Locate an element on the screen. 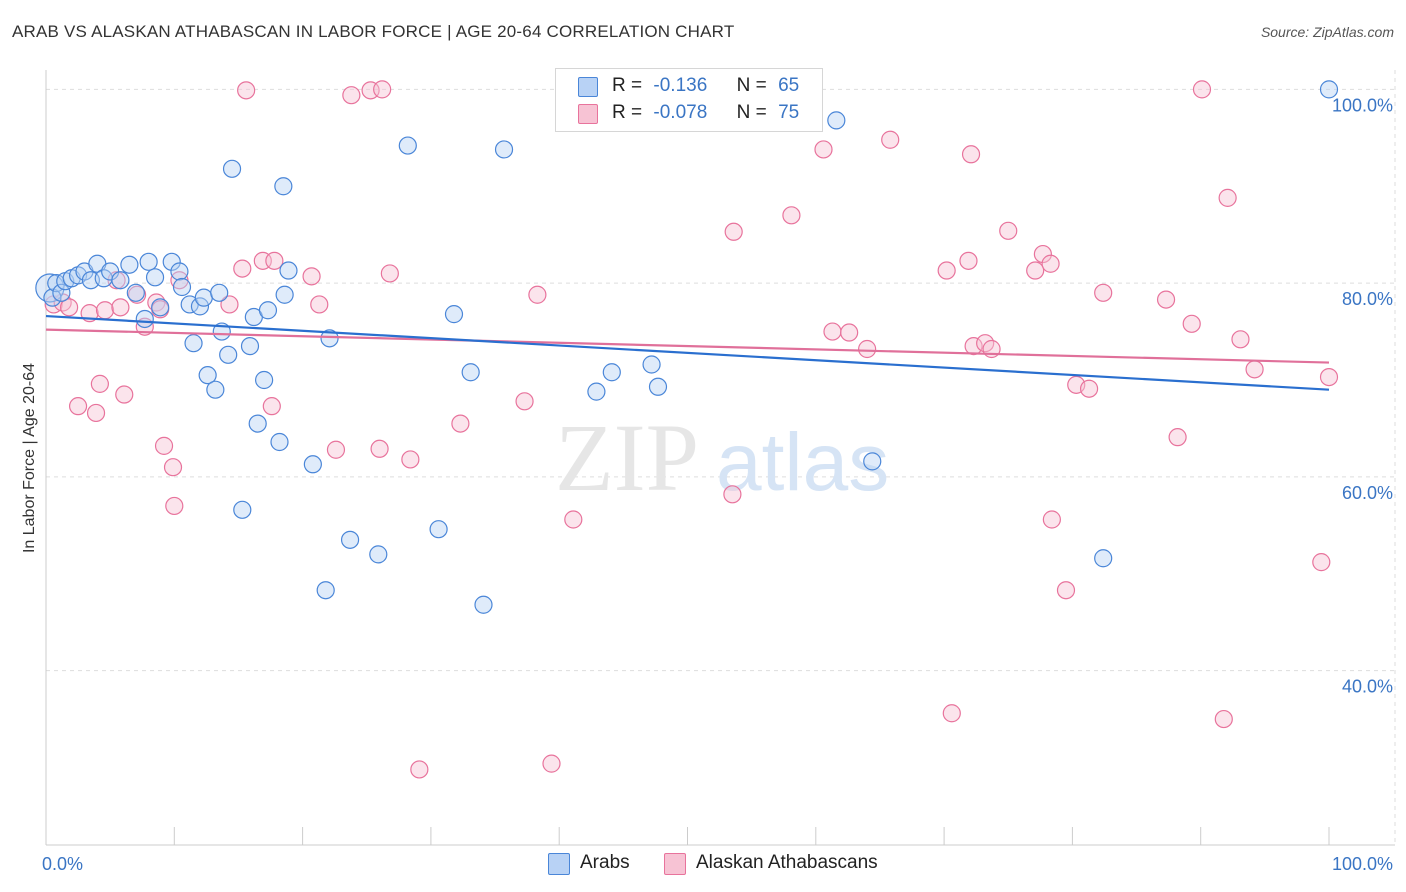 The width and height of the screenshot is (1406, 892). watermark-atlas: atlas is located at coordinates (802, 462).